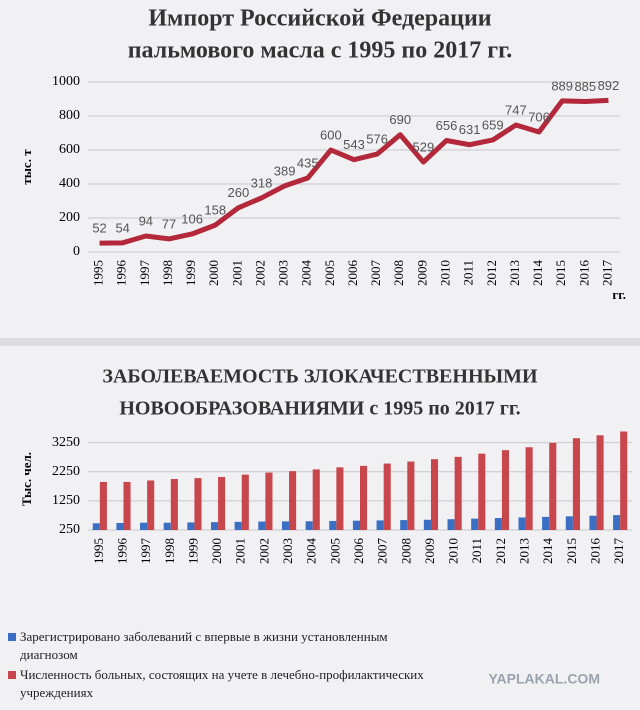 This screenshot has width=640, height=710. I want to click on data-label: 52, so click(99, 228).